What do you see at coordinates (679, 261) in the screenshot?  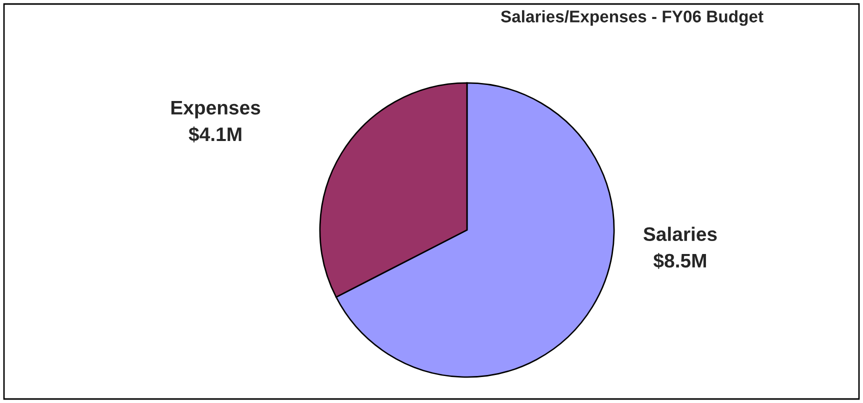 I see `data-label: $8.5M` at bounding box center [679, 261].